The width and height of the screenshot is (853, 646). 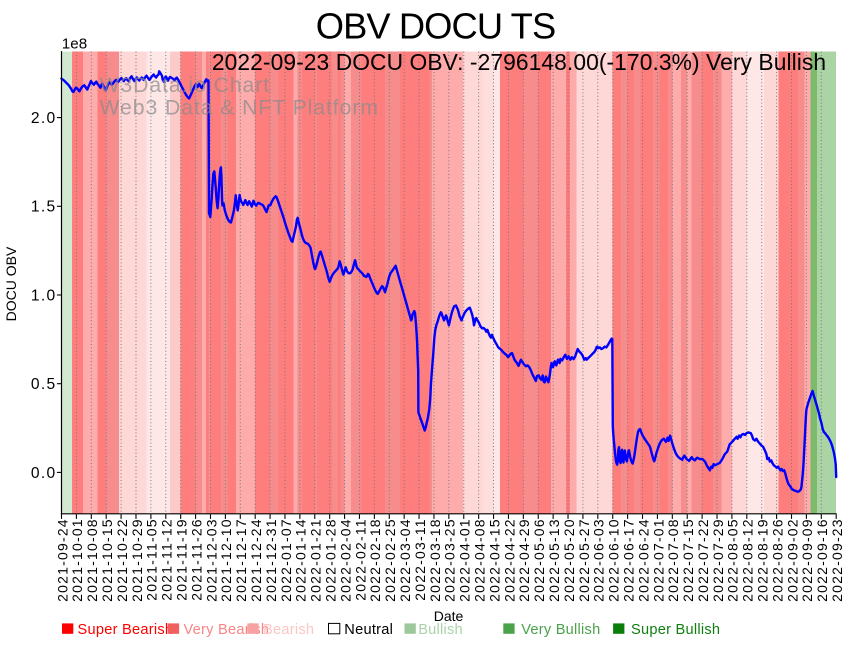 What do you see at coordinates (301, 560) in the screenshot?
I see `svg-text: 2022-01-14` at bounding box center [301, 560].